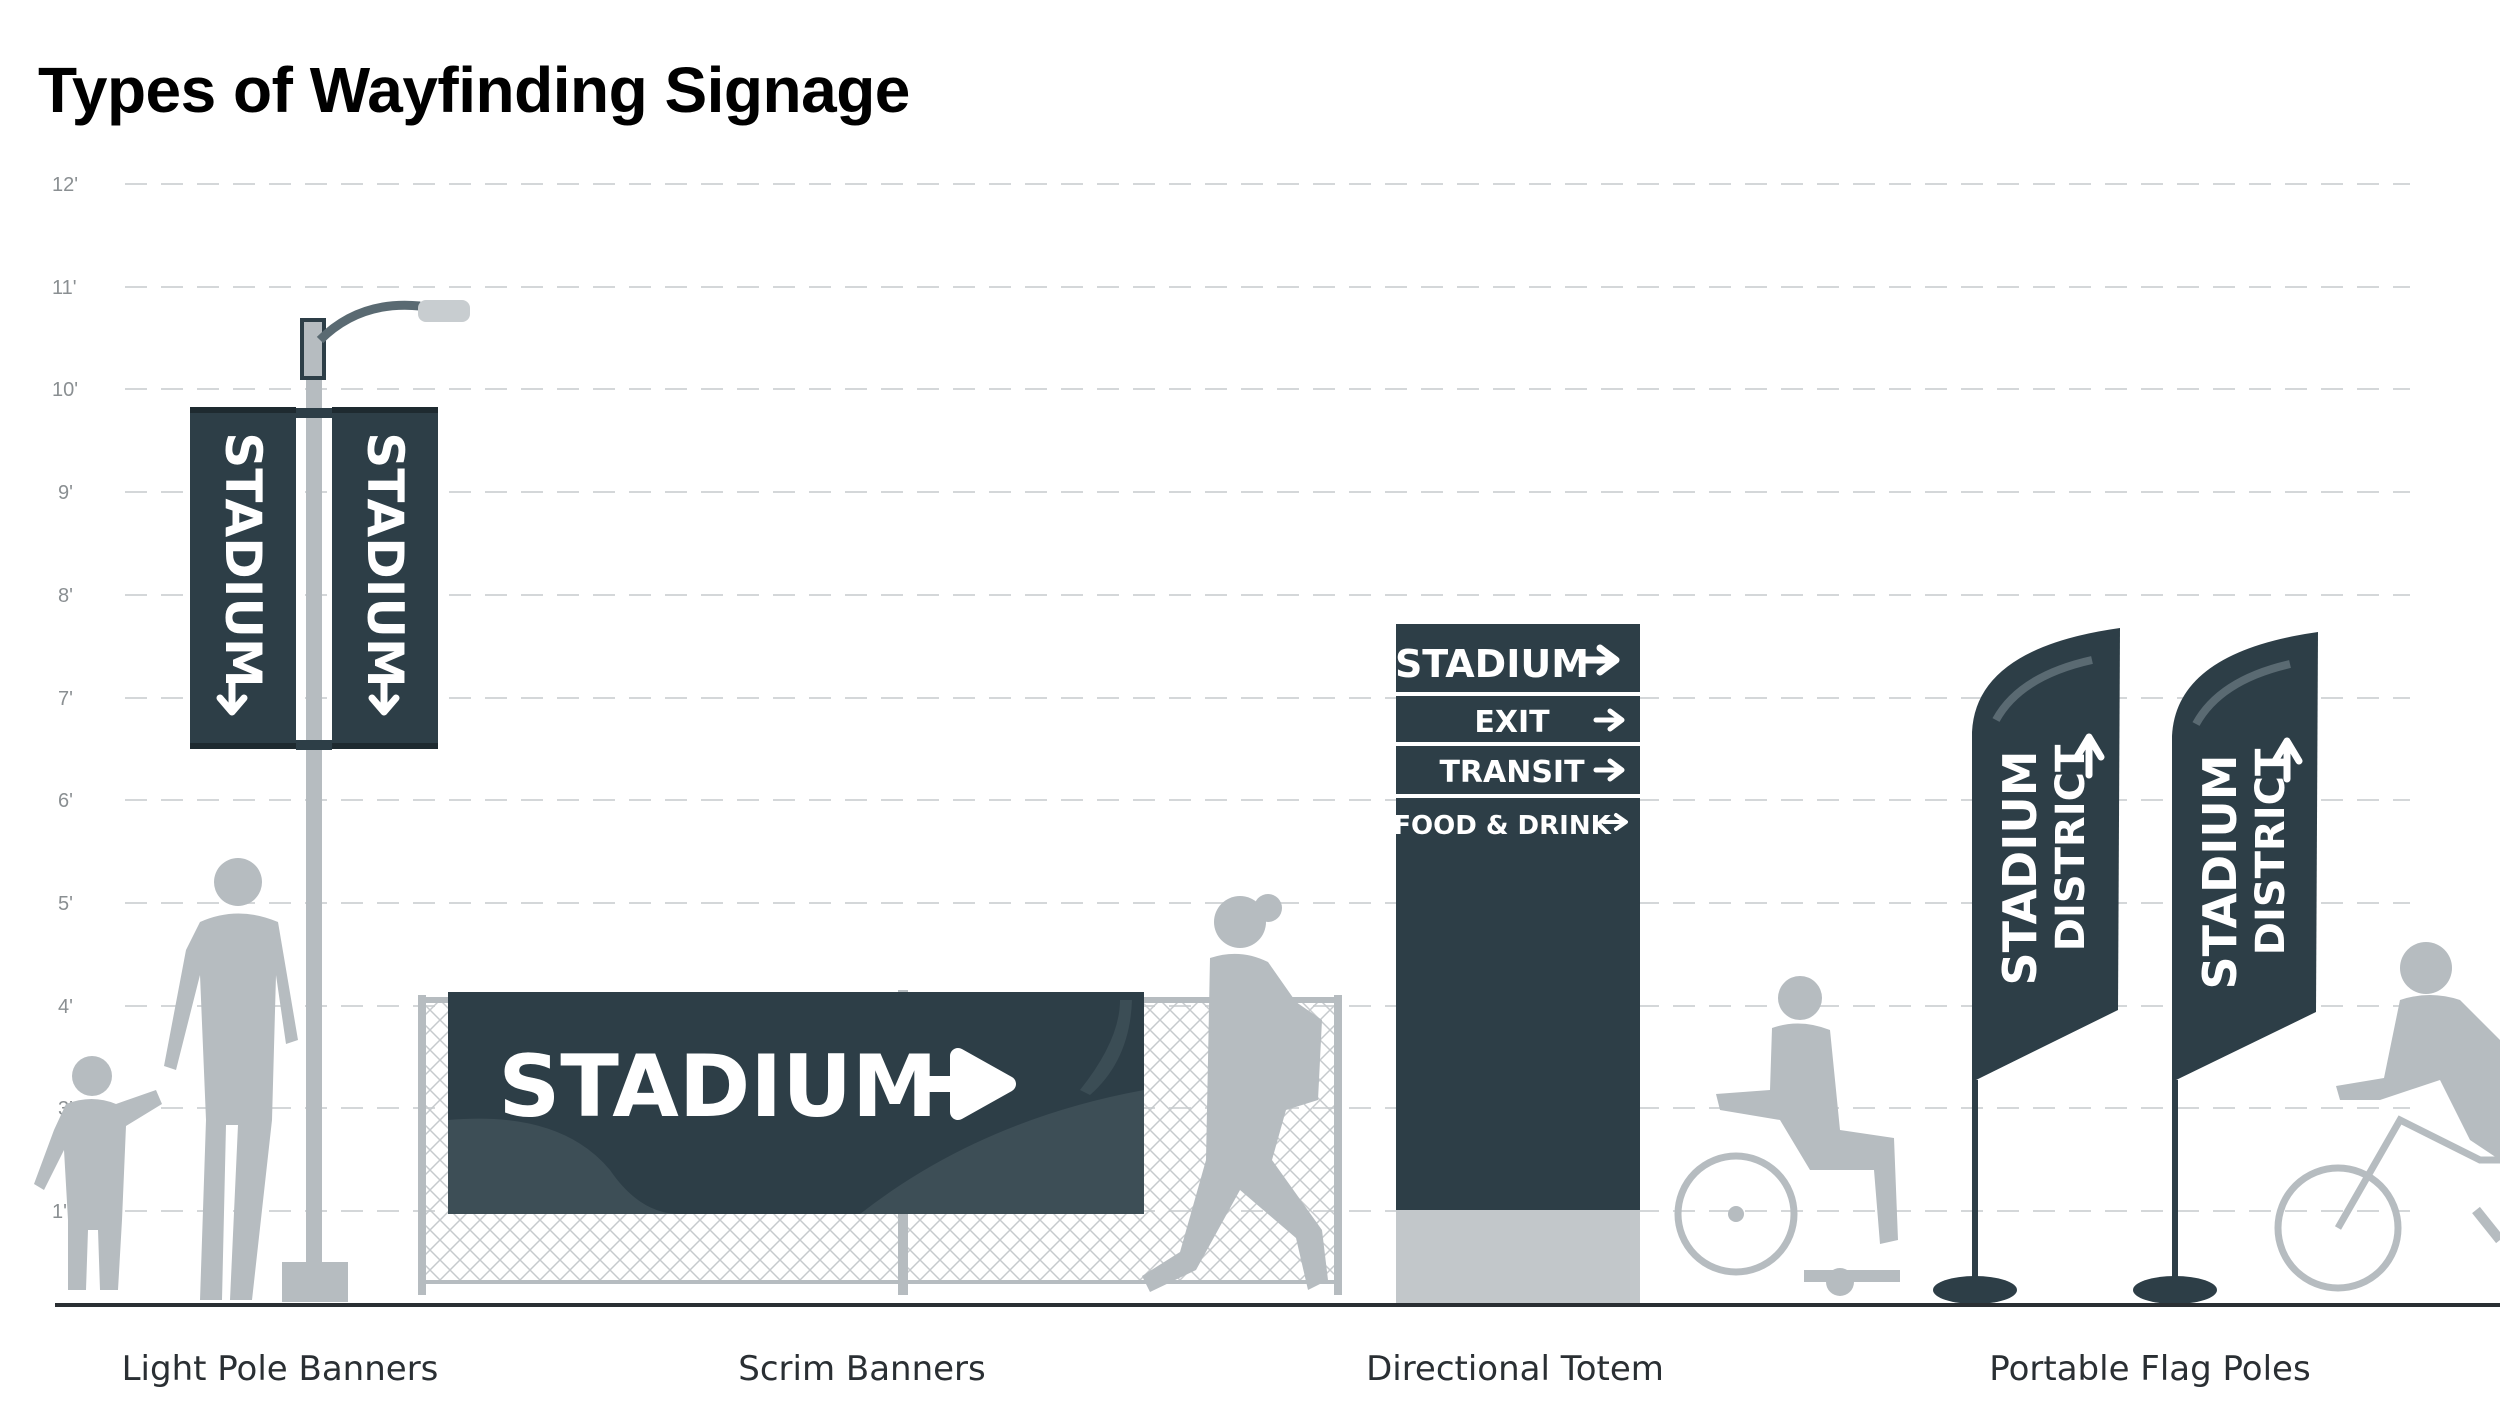 This screenshot has height=1421, width=2500. What do you see at coordinates (1512, 722) in the screenshot?
I see `totem-panel-exit: EXIT` at bounding box center [1512, 722].